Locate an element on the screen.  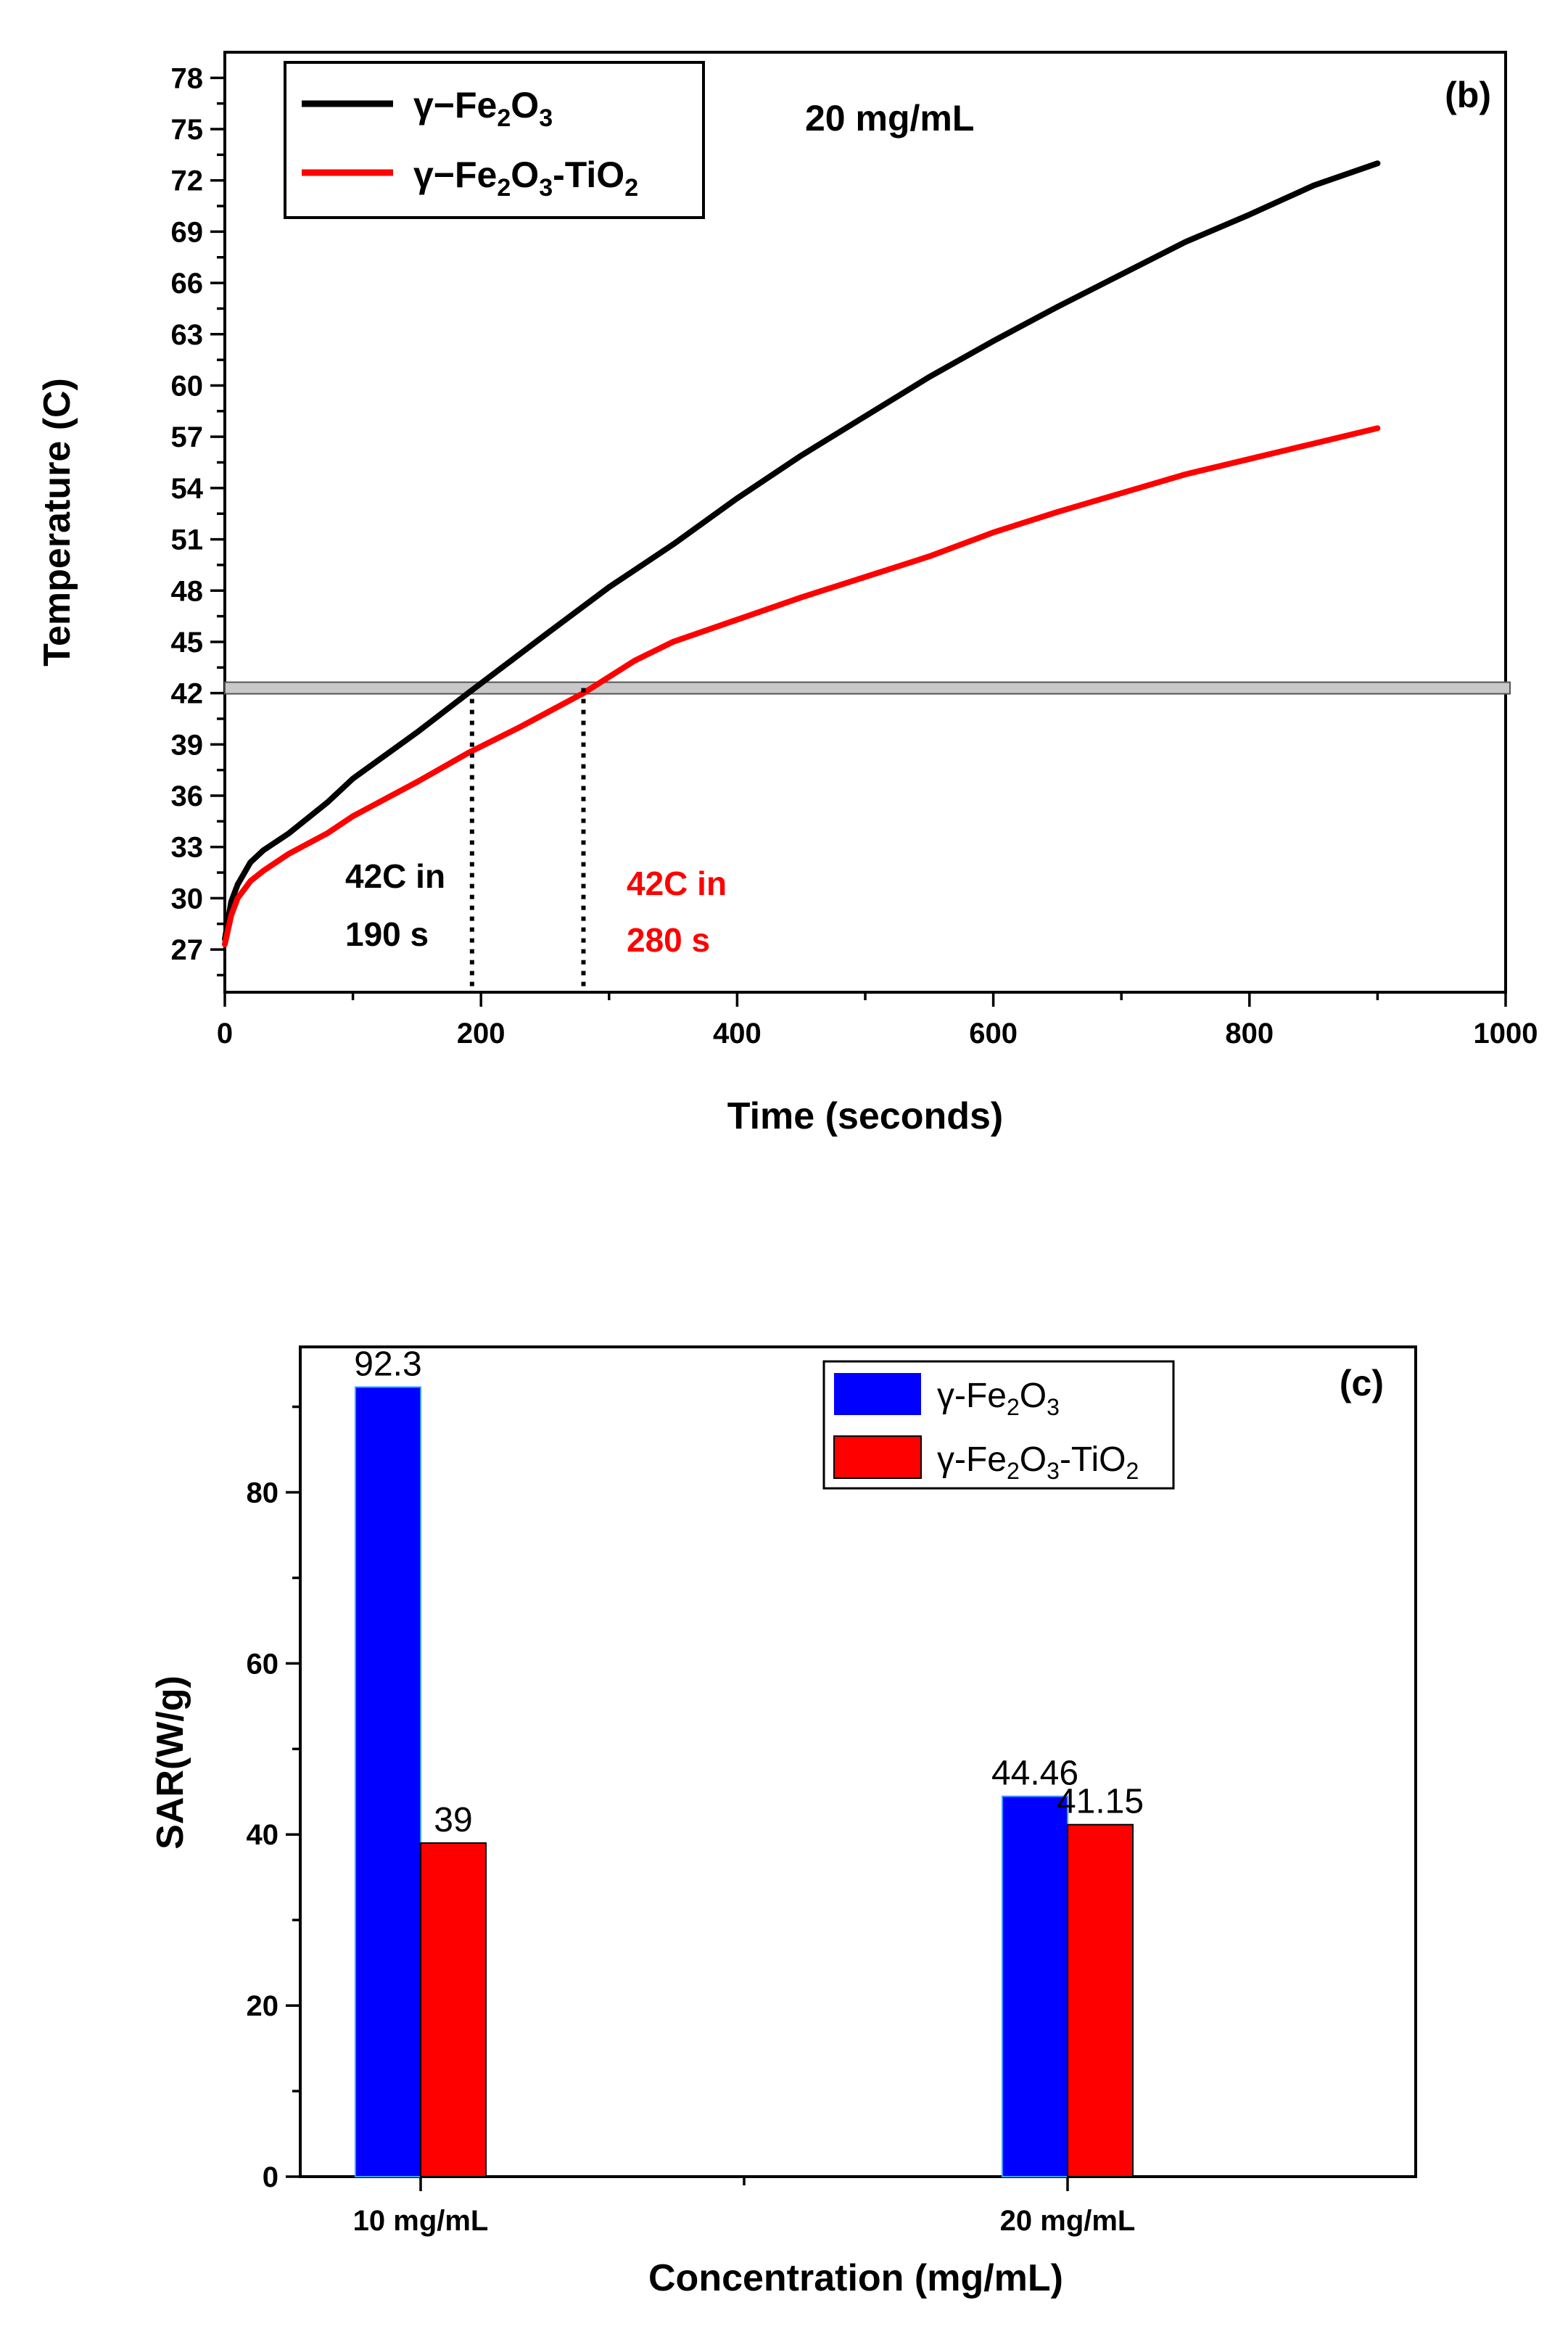
x-tick-label-c: 20 mg/mL is located at coordinates (1068, 2221).